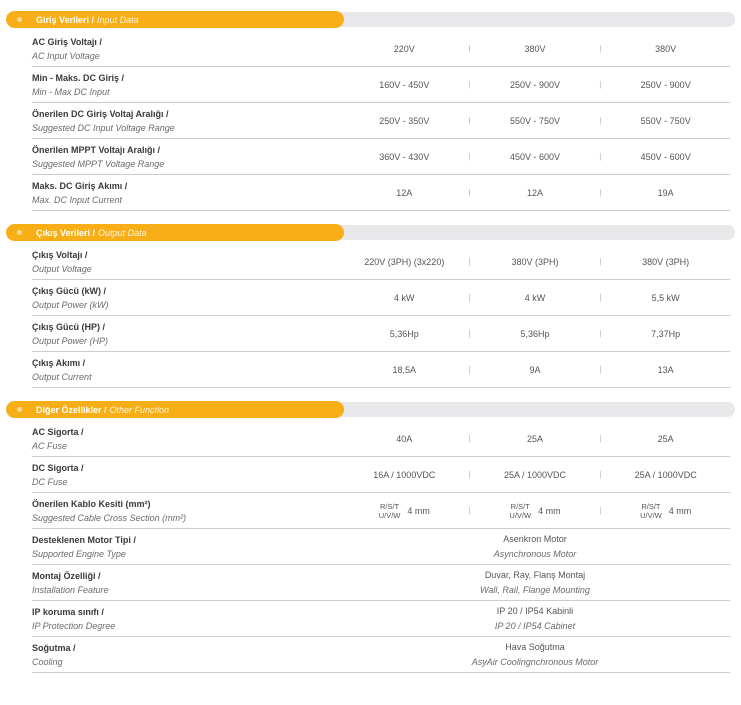  Describe the element at coordinates (535, 590) in the screenshot. I see `spanning-value-en: Wall, Rail, Flange Mounting` at that location.